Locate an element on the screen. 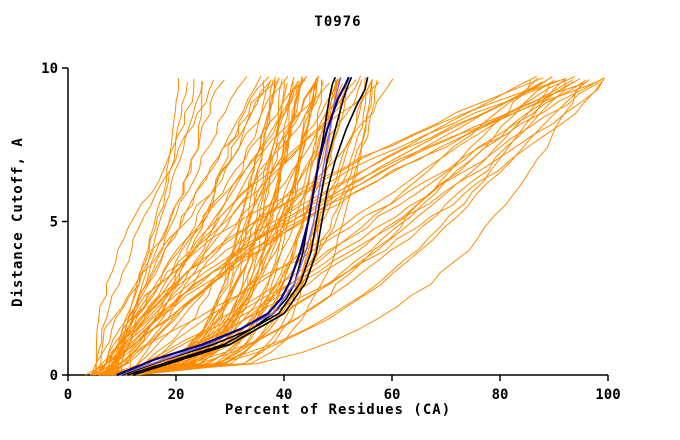  x-tick-label: 0 is located at coordinates (68, 395).